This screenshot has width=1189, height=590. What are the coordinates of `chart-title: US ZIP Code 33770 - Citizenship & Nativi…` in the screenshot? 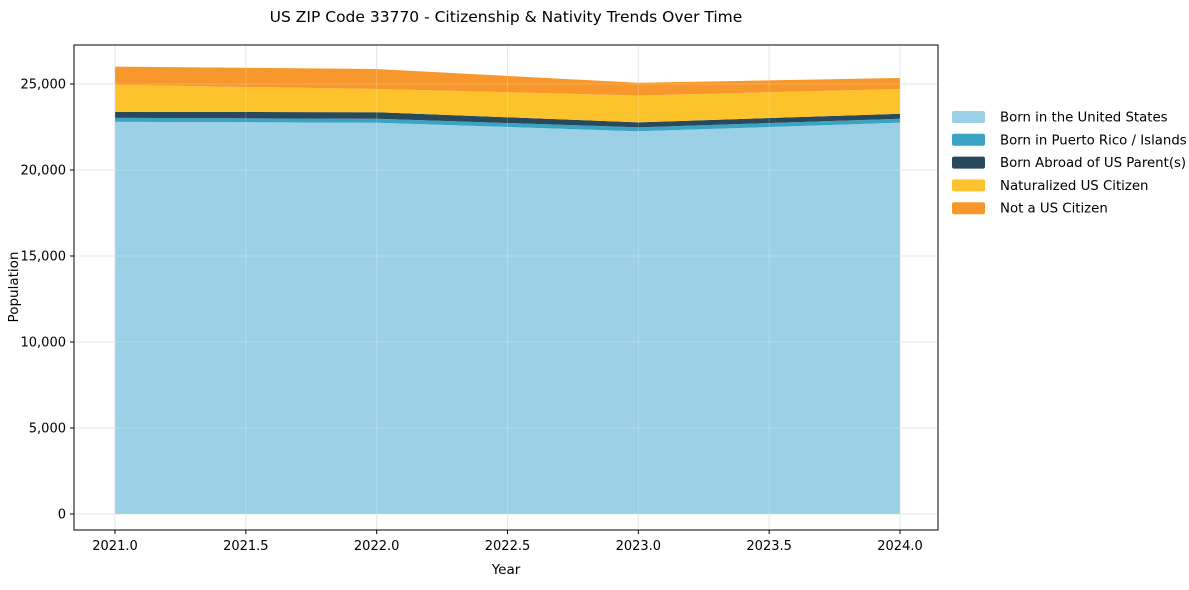 It's located at (506, 17).